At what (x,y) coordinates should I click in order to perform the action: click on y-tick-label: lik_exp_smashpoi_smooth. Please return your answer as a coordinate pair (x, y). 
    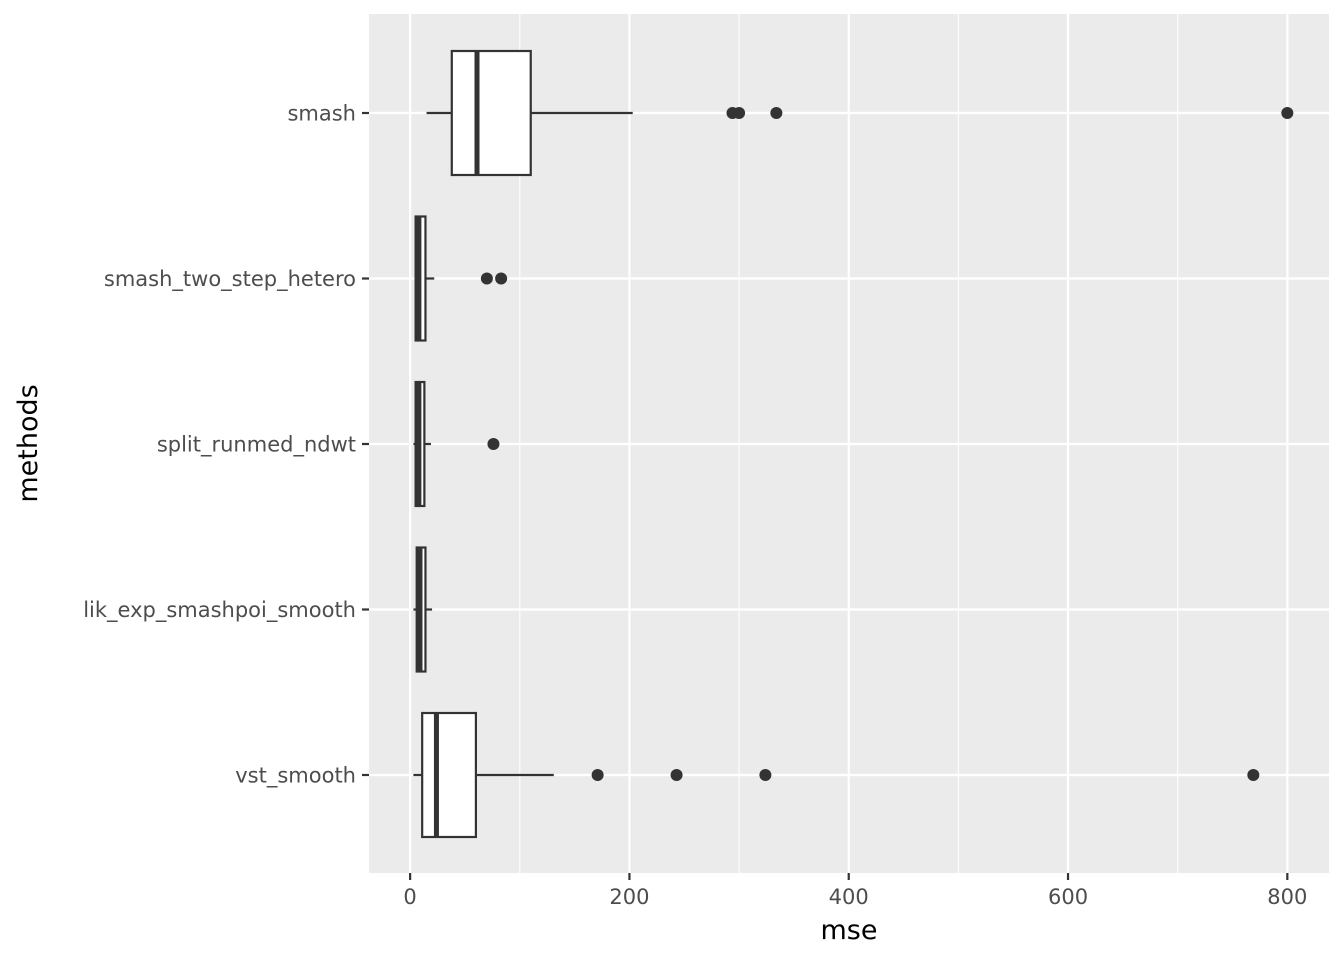
    Looking at the image, I should click on (219, 610).